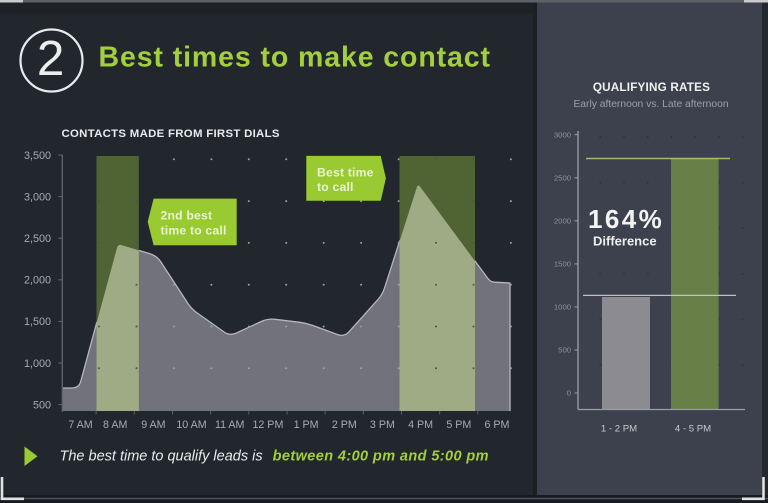 The height and width of the screenshot is (503, 768). I want to click on svg-text: 1,500, so click(37, 322).